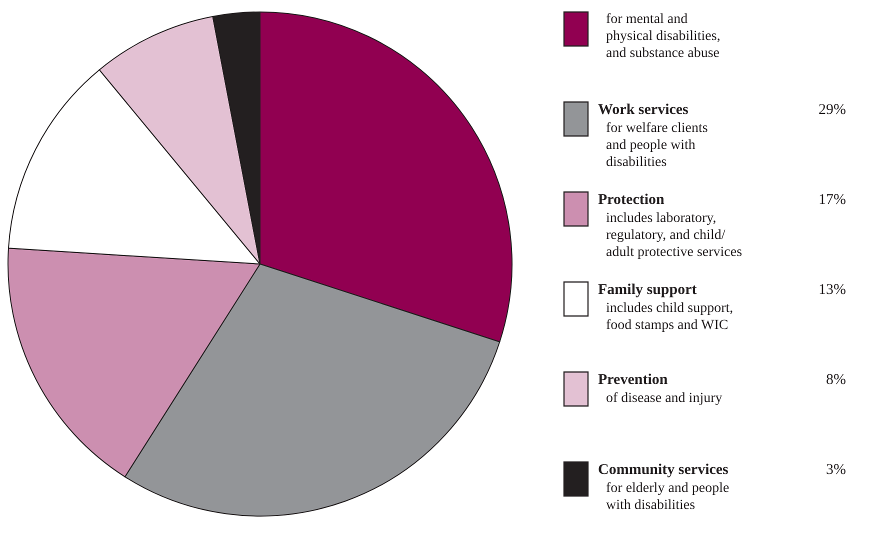 The height and width of the screenshot is (548, 878). Describe the element at coordinates (836, 380) in the screenshot. I see `data-label: 8%` at that location.